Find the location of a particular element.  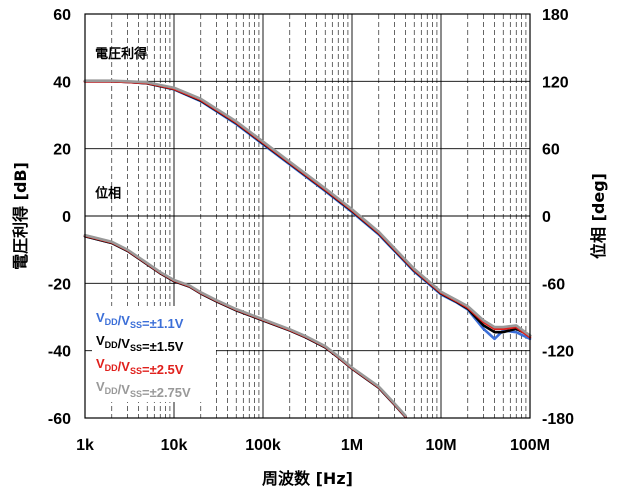

y-left-tick-label: 40 is located at coordinates (62, 82).